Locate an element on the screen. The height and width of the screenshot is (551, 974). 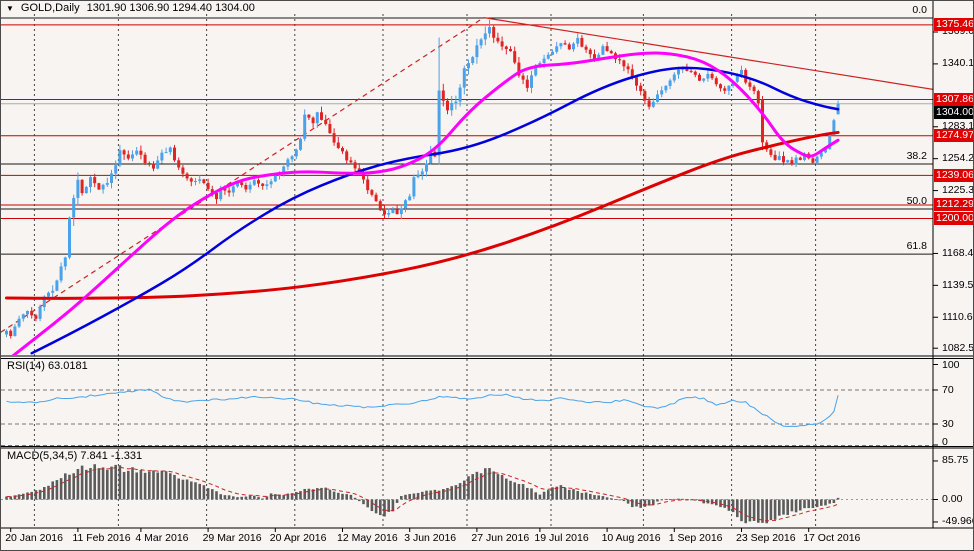
rsi-axis-label: 0 is located at coordinates (945, 441).